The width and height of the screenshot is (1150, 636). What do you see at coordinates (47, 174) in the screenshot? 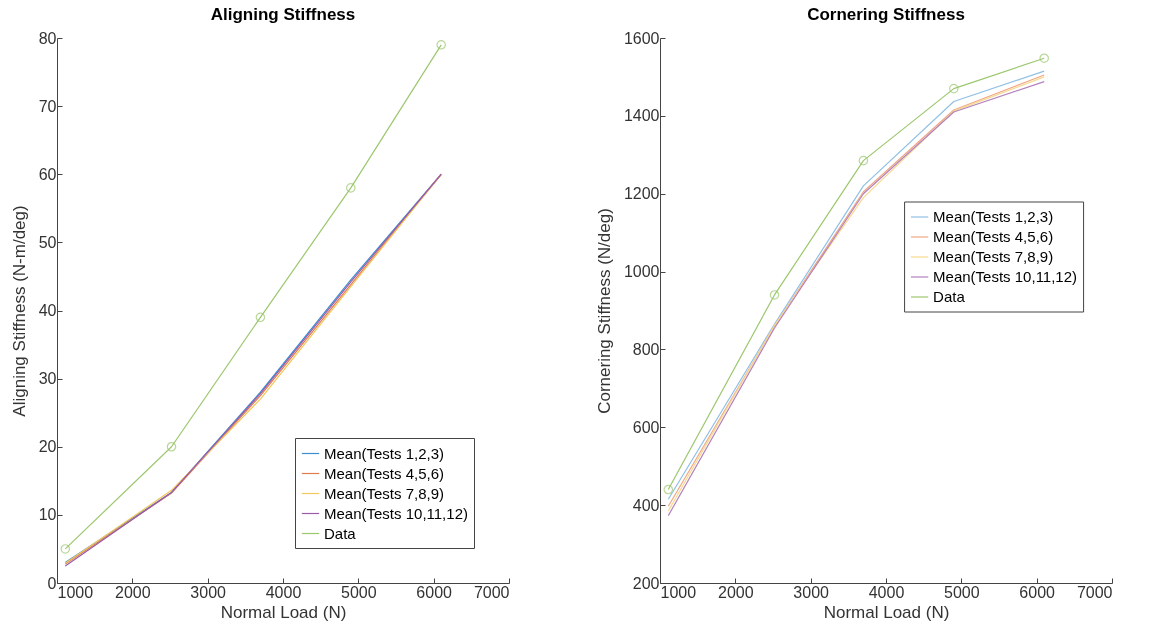
I see `y-tick-label: 60` at bounding box center [47, 174].